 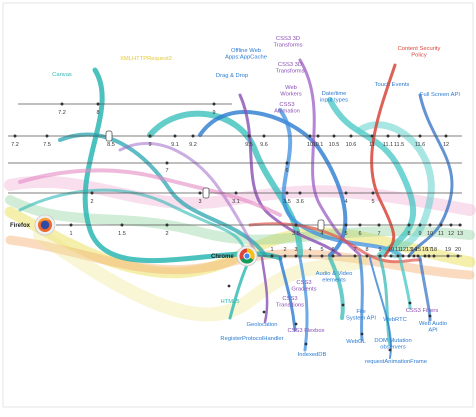 What do you see at coordinates (146, 59) in the screenshot?
I see `feature-xmlhttprequest2: XMLHTTPRequest2` at bounding box center [146, 59].